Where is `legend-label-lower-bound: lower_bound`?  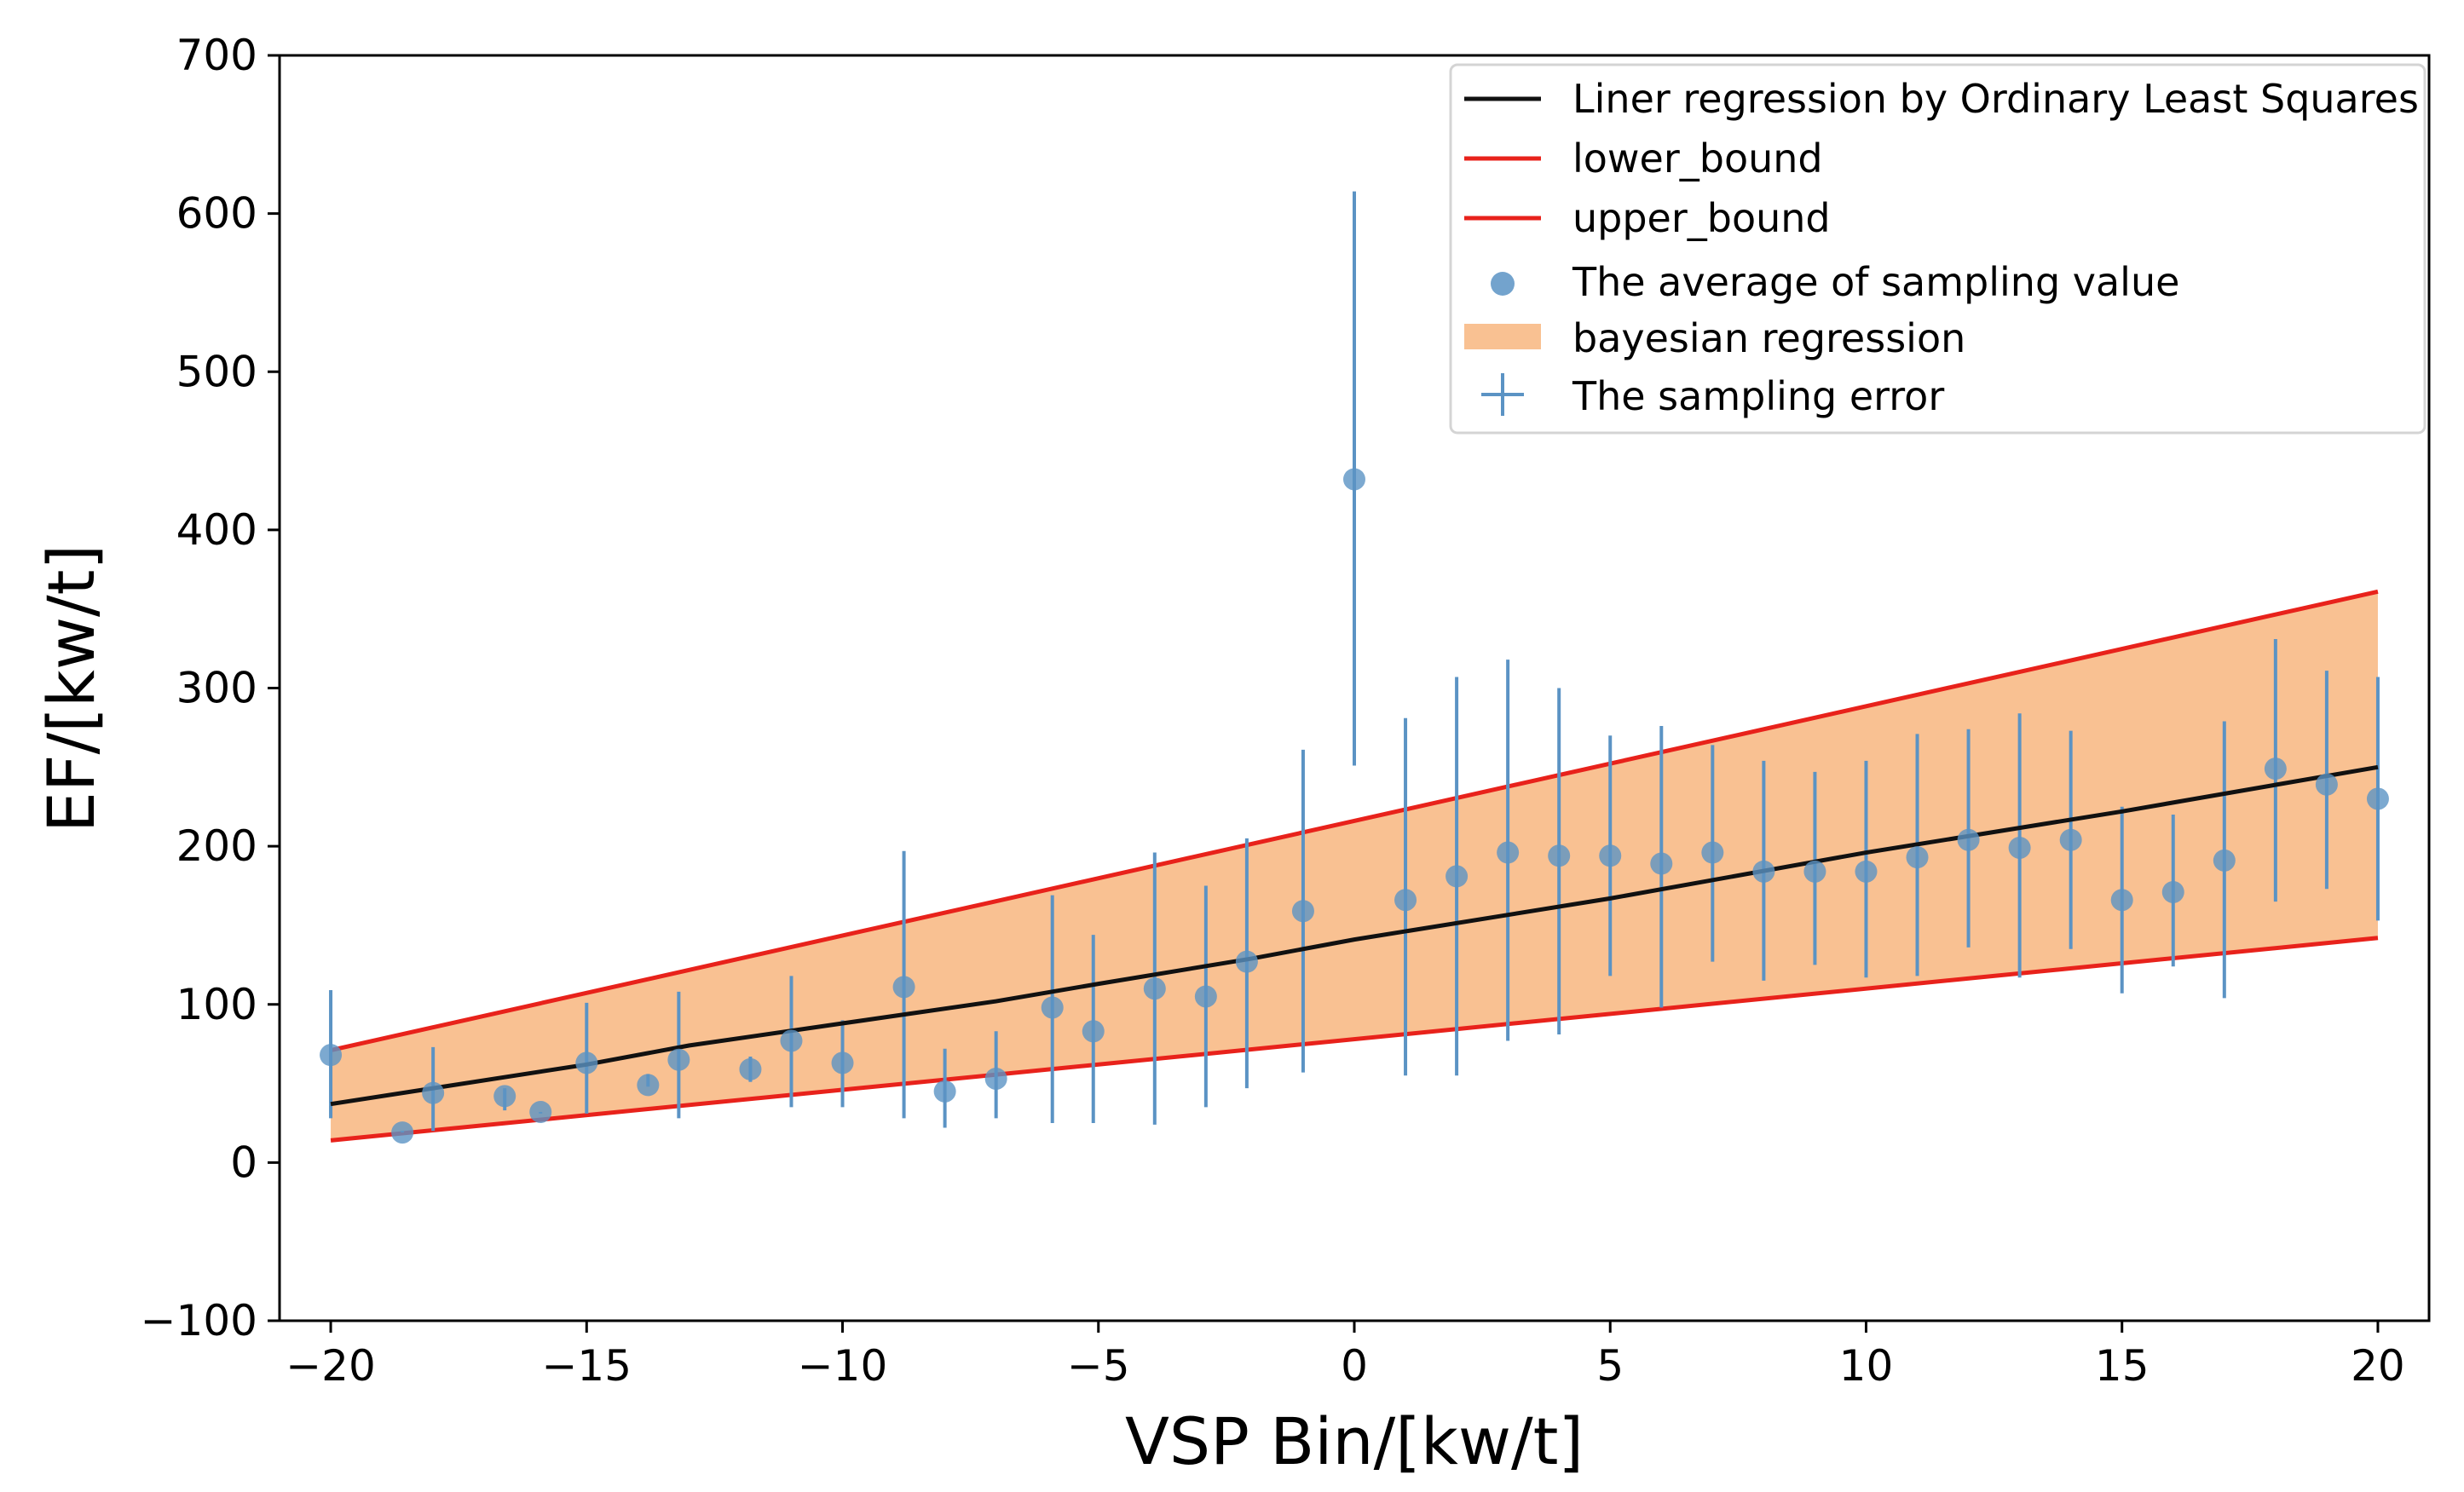 legend-label-lower-bound: lower_bound is located at coordinates (1698, 158).